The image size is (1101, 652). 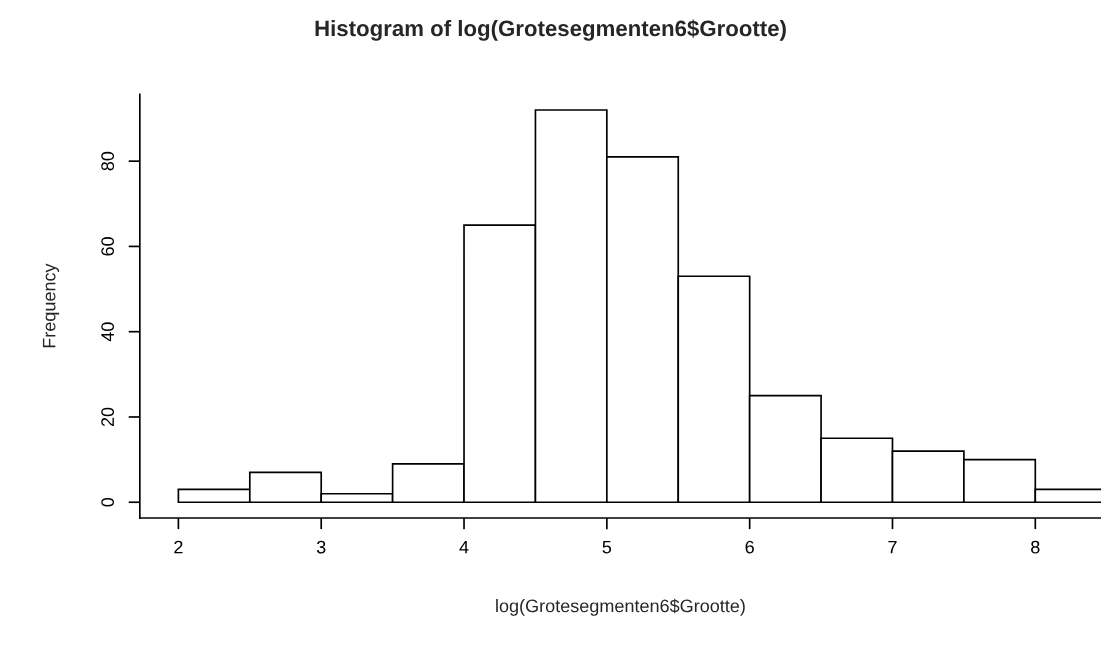 I want to click on x-tick-label: 4, so click(x=464, y=547).